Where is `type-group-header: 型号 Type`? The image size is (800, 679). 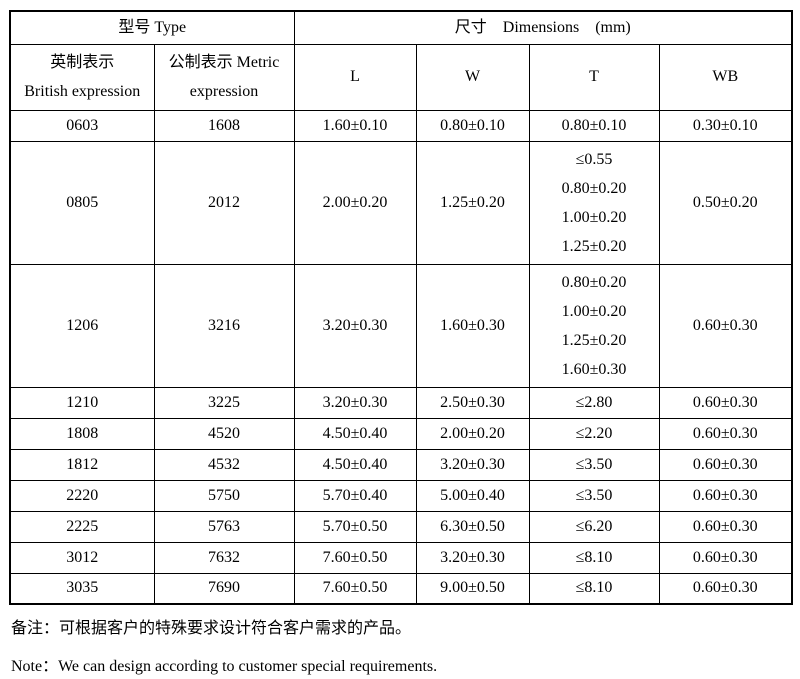 type-group-header: 型号 Type is located at coordinates (152, 27).